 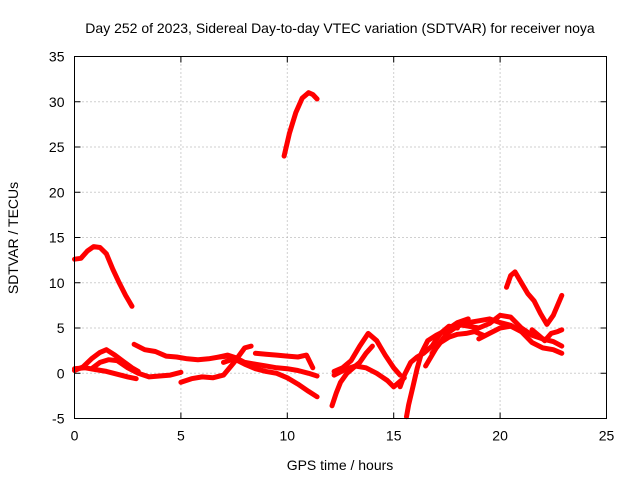 What do you see at coordinates (57, 57) in the screenshot?
I see `y-tick-label: 35` at bounding box center [57, 57].